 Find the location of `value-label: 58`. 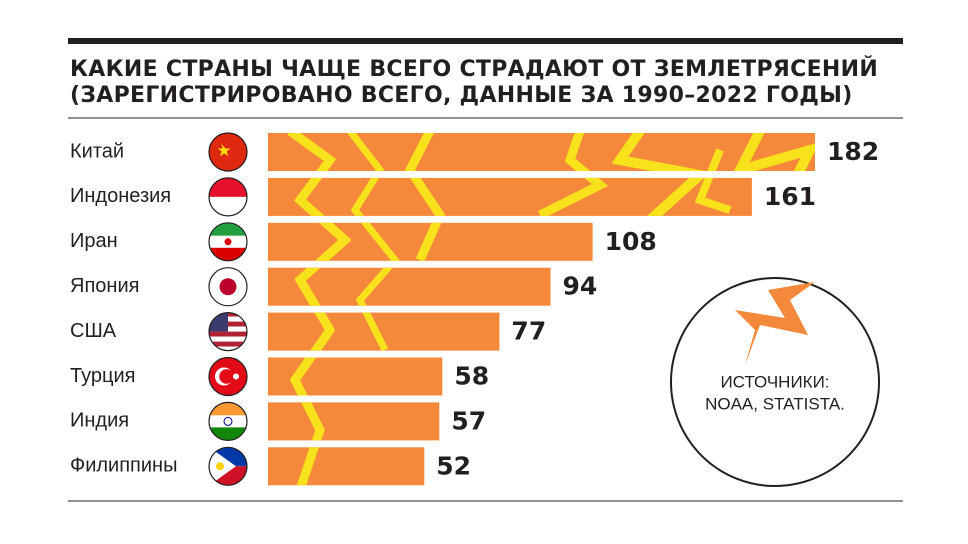

value-label: 58 is located at coordinates (471, 376).